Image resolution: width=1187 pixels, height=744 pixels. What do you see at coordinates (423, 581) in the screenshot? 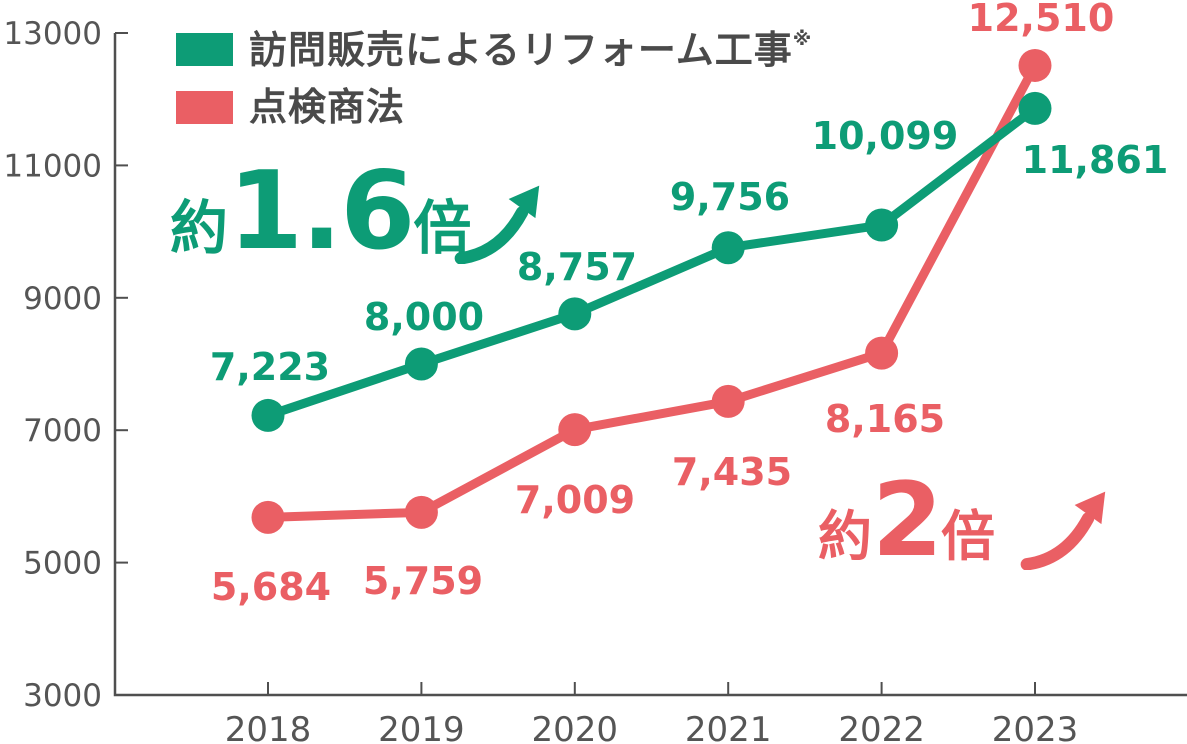
I see `data-label: 5,759` at bounding box center [423, 581].